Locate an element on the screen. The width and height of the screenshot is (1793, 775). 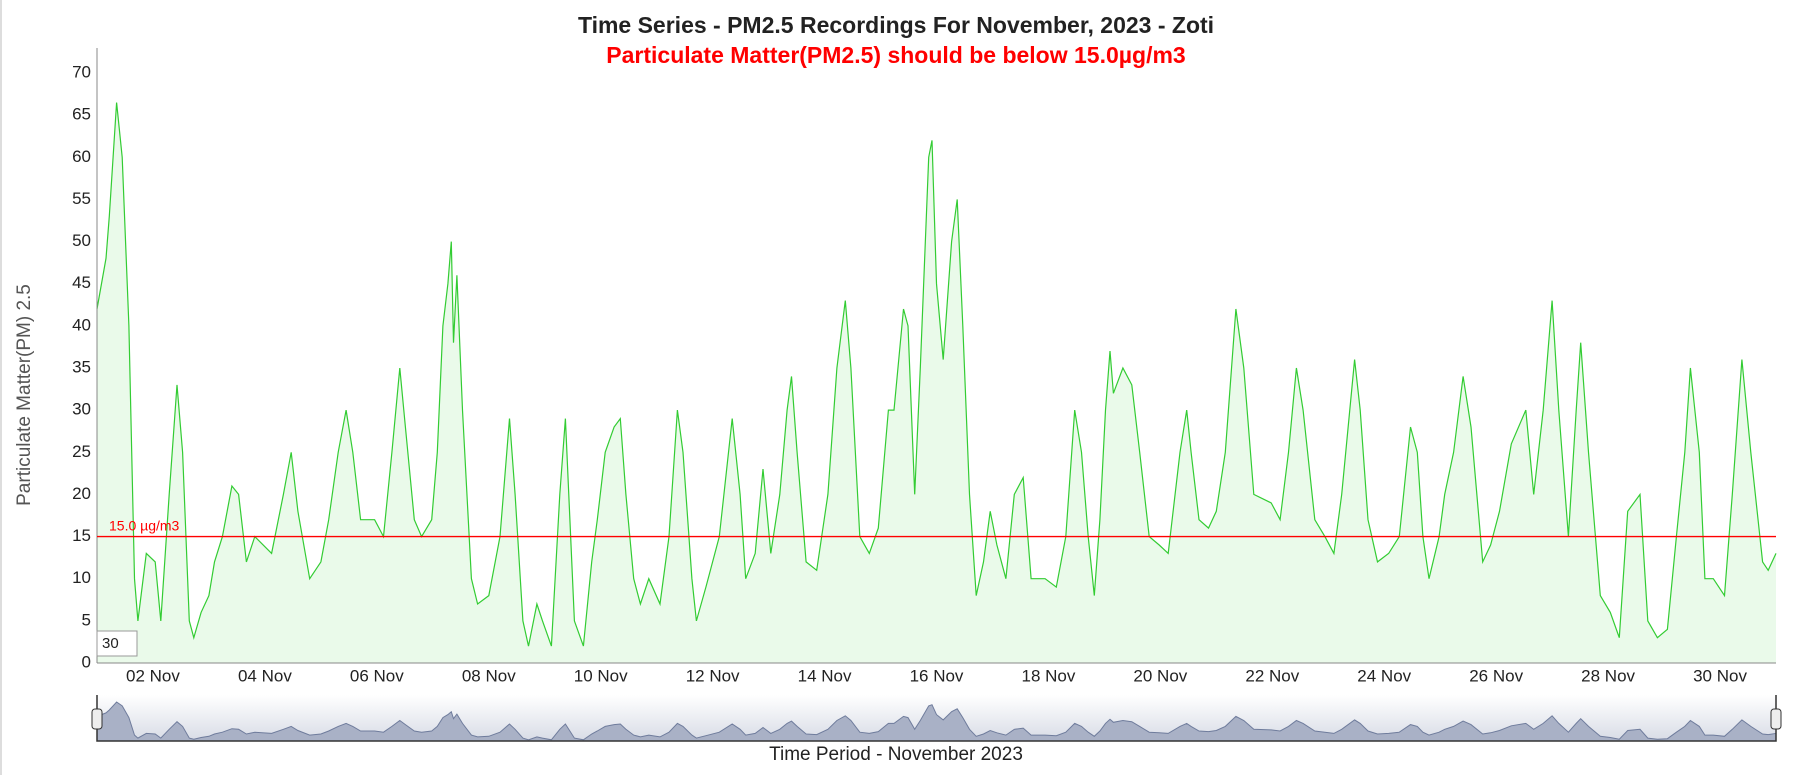
y-tick-label: 25 is located at coordinates (81, 451).